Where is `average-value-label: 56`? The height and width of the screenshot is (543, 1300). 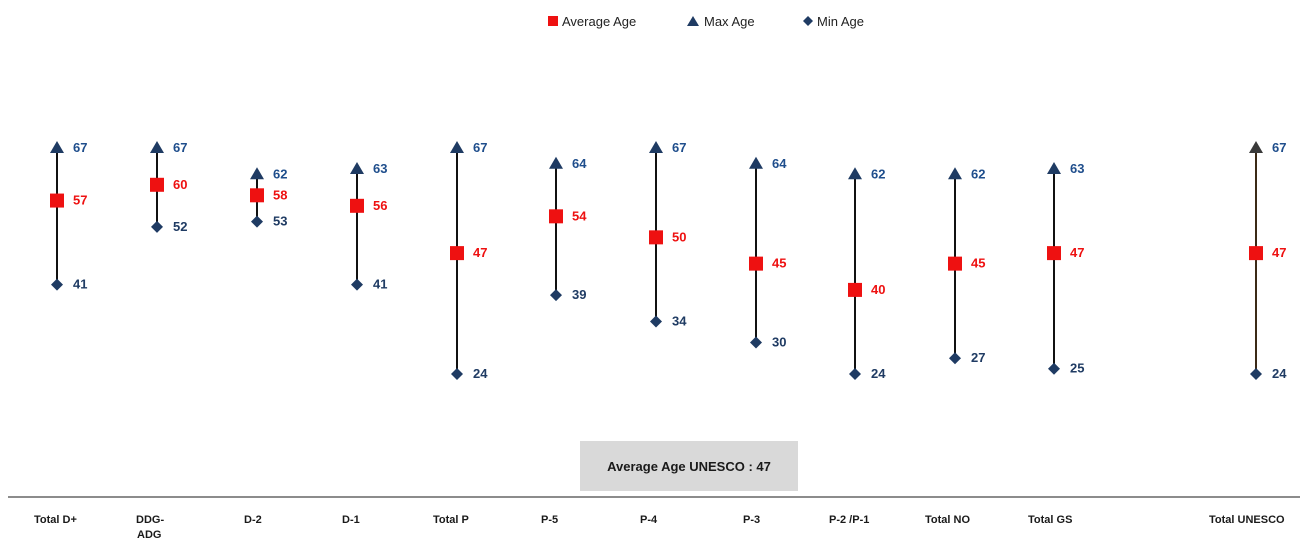
average-value-label: 56 is located at coordinates (380, 205).